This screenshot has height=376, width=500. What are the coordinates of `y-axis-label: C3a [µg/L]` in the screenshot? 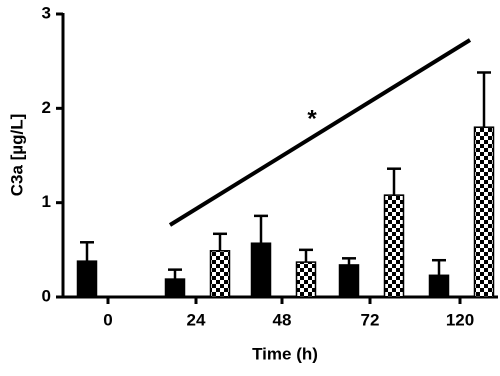 It's located at (16, 155).